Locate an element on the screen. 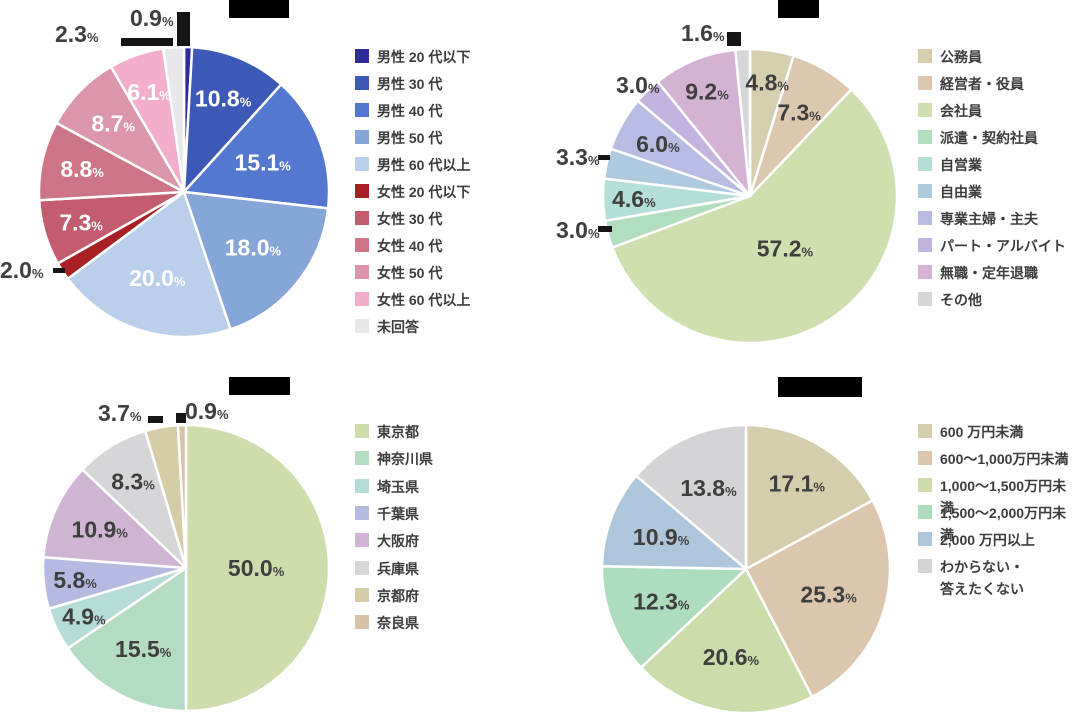 This screenshot has width=1080, height=712. legend-label: 1,000〜1,500万円未満 is located at coordinates (1003, 497).